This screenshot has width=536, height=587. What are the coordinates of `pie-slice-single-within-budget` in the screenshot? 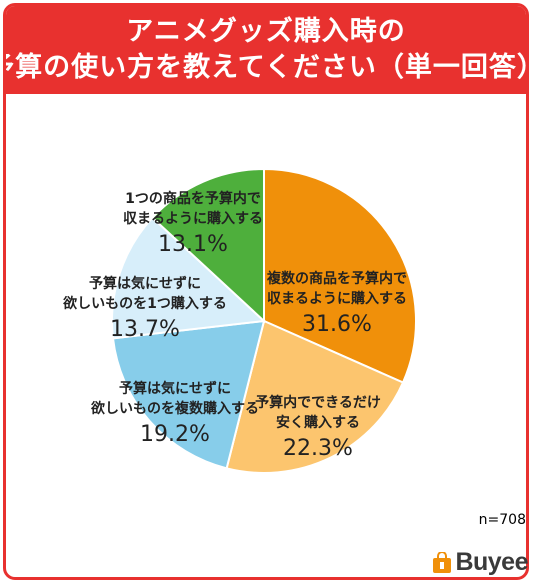 It's located at (208, 245).